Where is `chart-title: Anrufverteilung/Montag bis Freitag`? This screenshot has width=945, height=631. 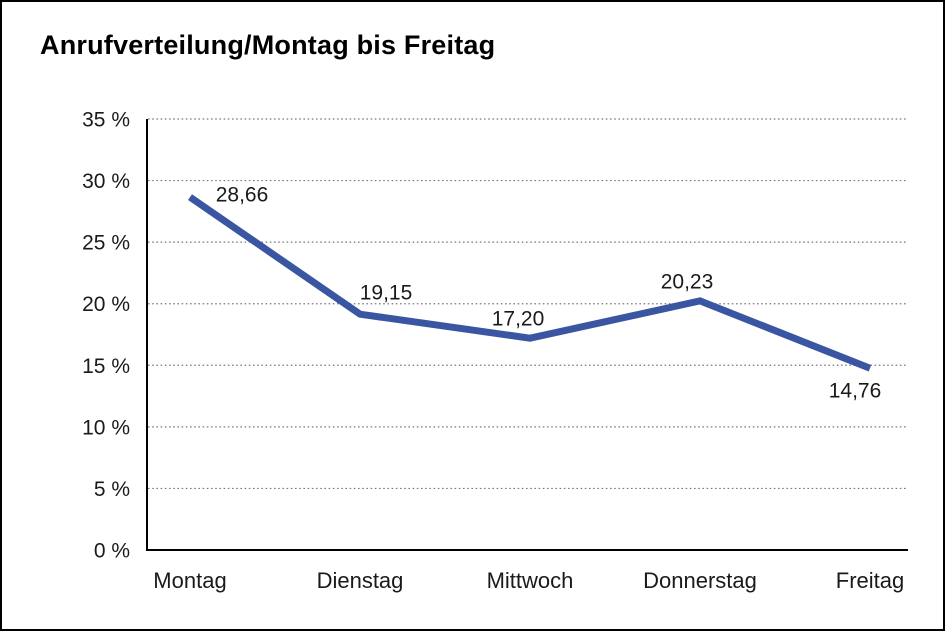 chart-title: Anrufverteilung/Montag bis Freitag is located at coordinates (268, 45).